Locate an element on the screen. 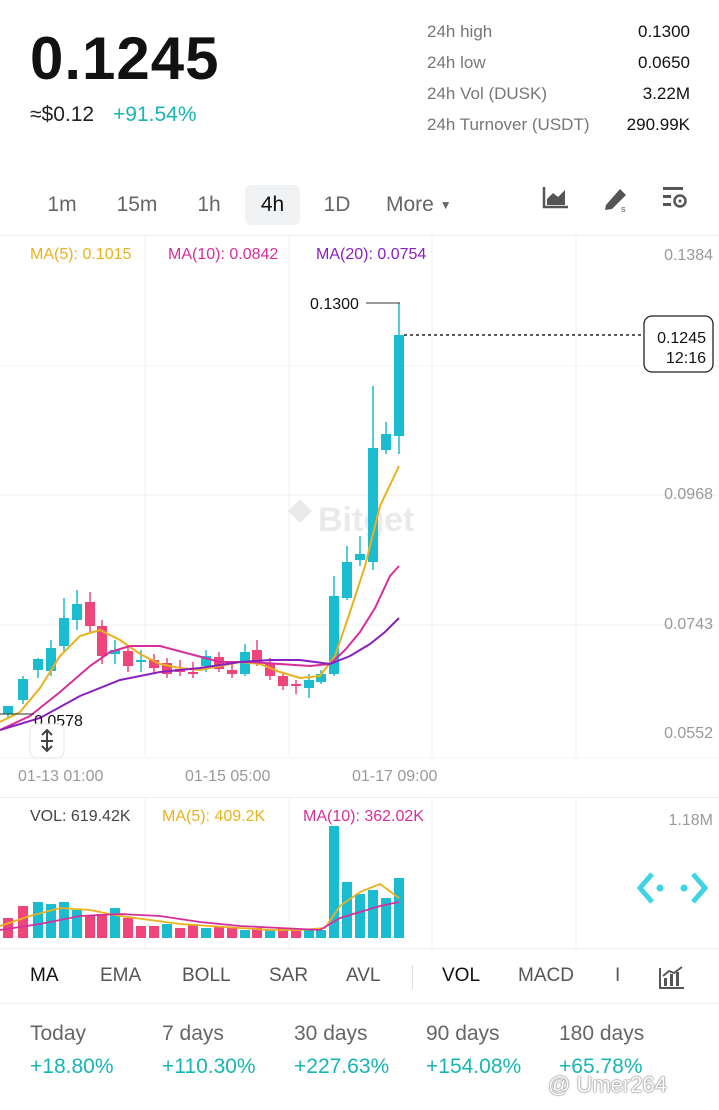 Image resolution: width=719 pixels, height=1110 pixels. stat-label: 24h Turnover (USDT) is located at coordinates (508, 124).